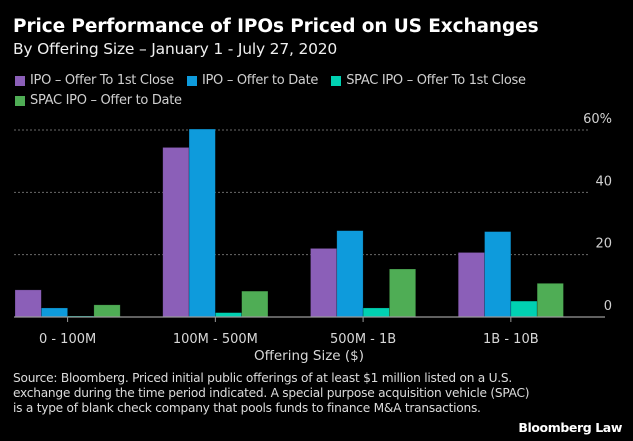  I want to click on legend-item-ipo-to-date: IPO – Offer to Date, so click(252, 81).